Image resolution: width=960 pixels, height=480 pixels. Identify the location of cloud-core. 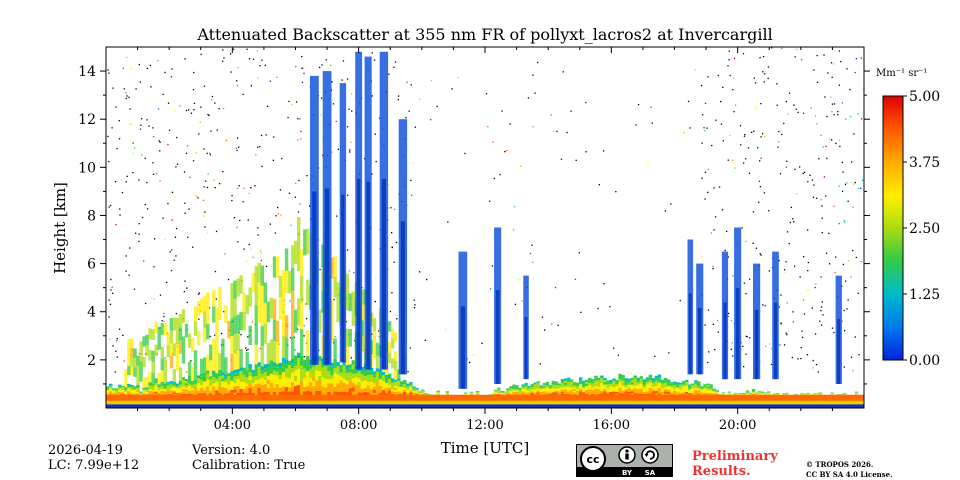
(463, 347).